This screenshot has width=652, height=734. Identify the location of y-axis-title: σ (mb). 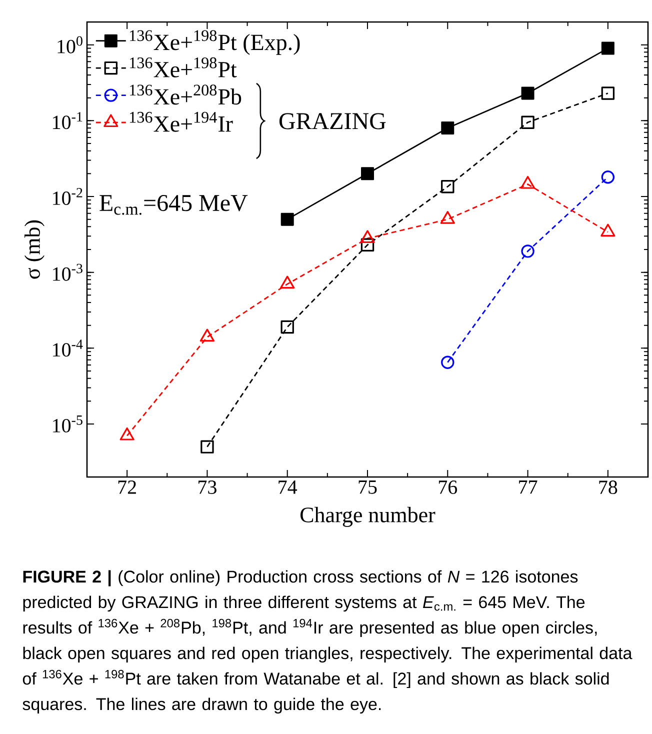
(34, 249).